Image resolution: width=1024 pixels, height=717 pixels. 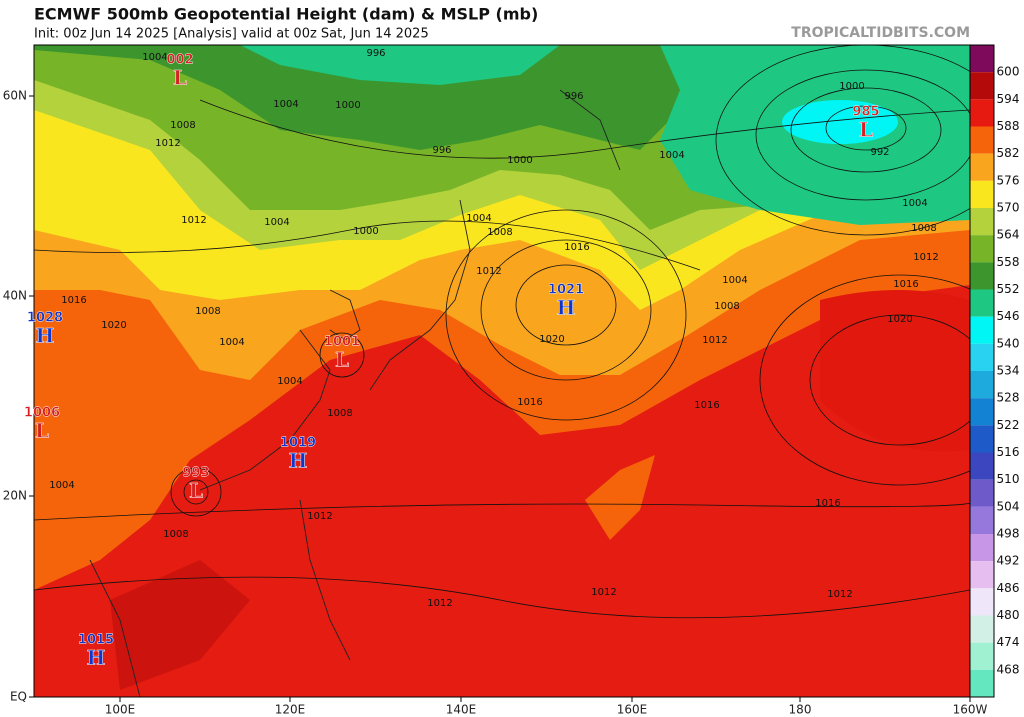 What do you see at coordinates (880, 33) in the screenshot?
I see `watermark: TROPICALTIDBITS.COM` at bounding box center [880, 33].